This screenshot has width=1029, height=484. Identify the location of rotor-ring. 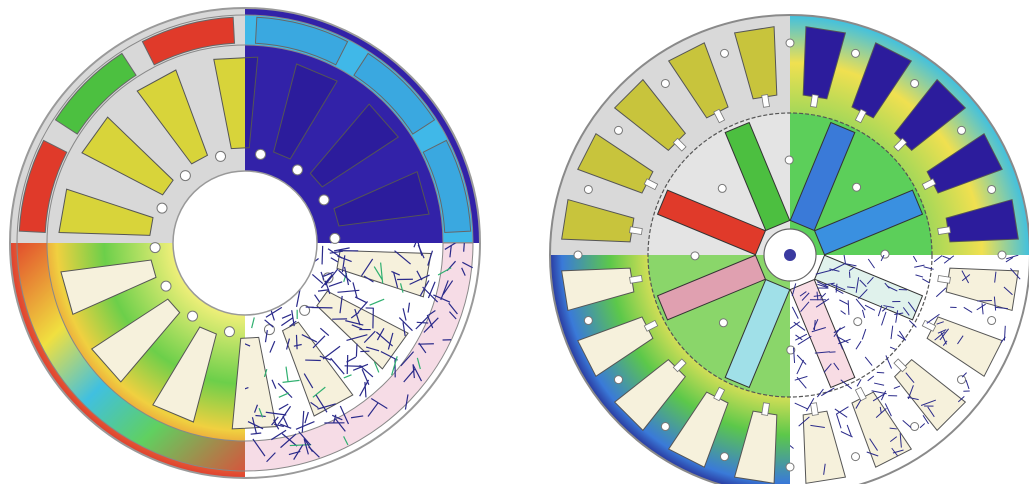
(359, 357).